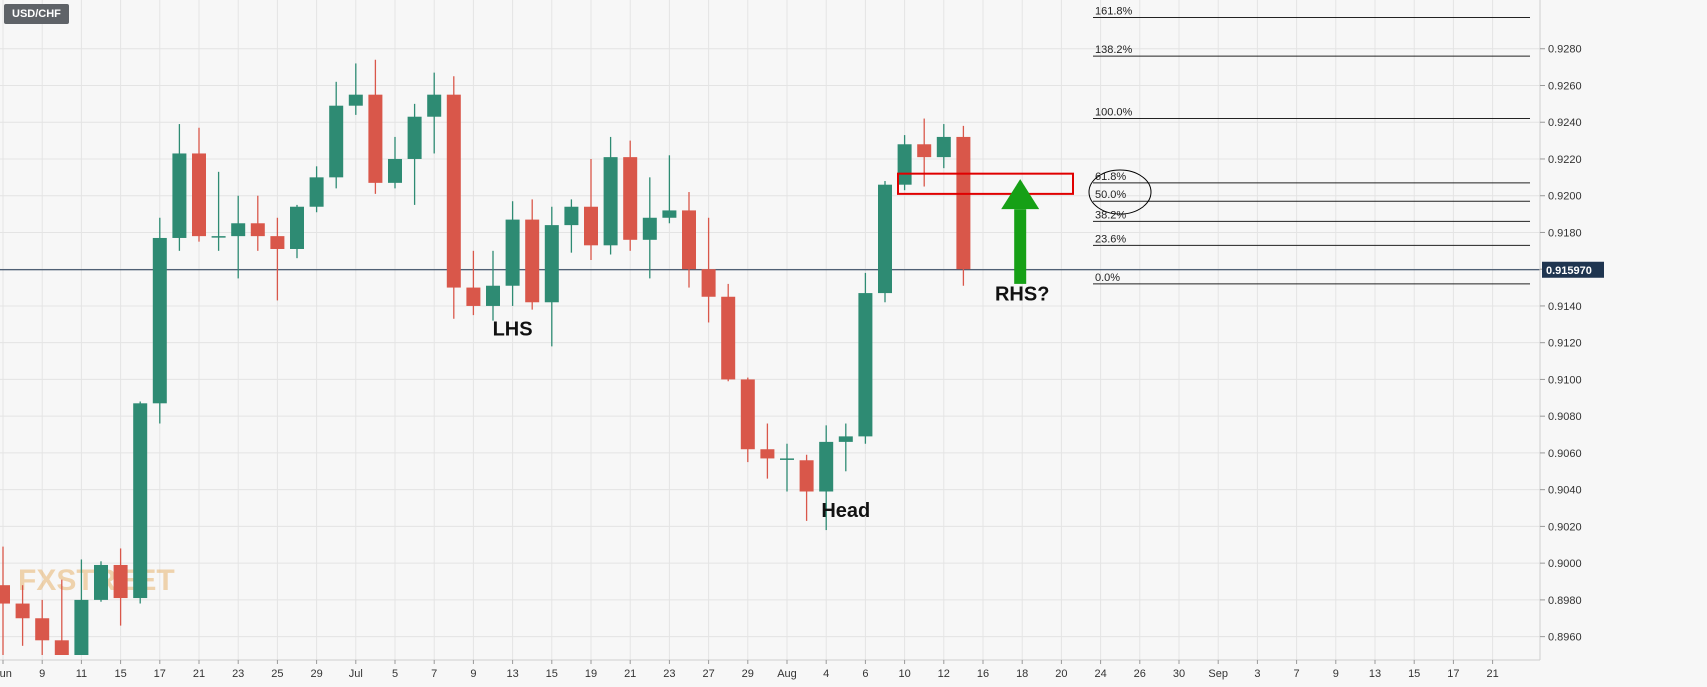  What do you see at coordinates (316, 674) in the screenshot?
I see `x-tick-label: 29` at bounding box center [316, 674].